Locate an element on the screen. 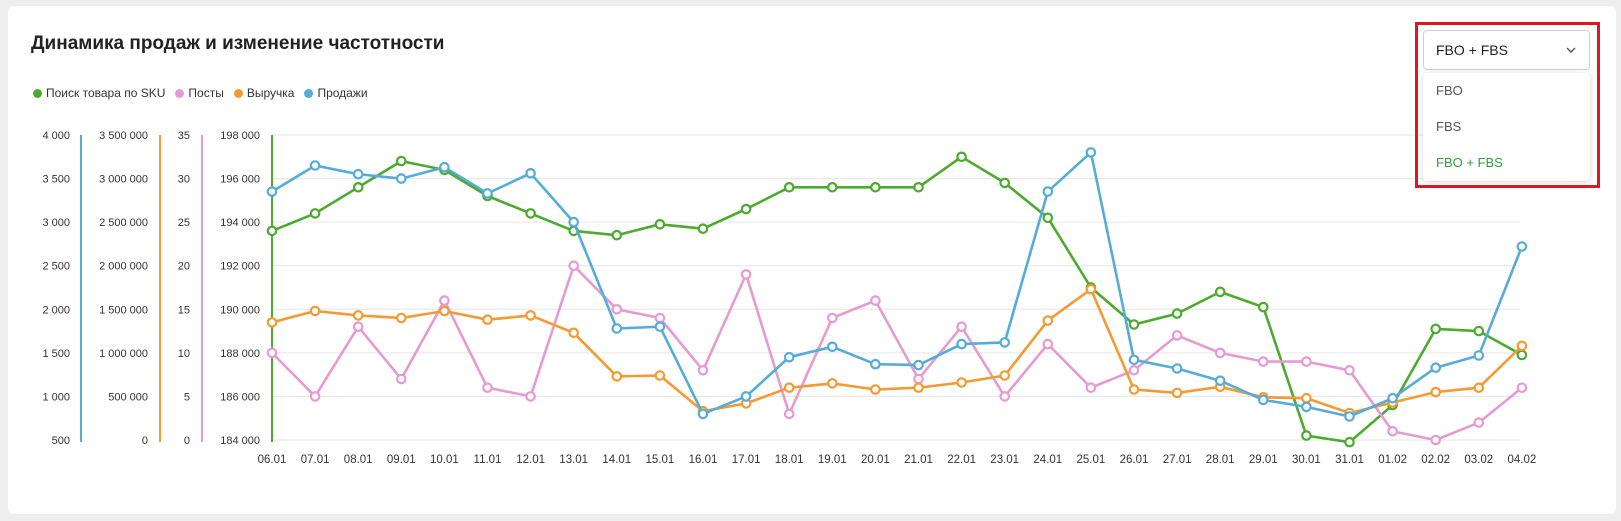 The height and width of the screenshot is (521, 1621). y-tick-label-search: 184 000 is located at coordinates (240, 441).